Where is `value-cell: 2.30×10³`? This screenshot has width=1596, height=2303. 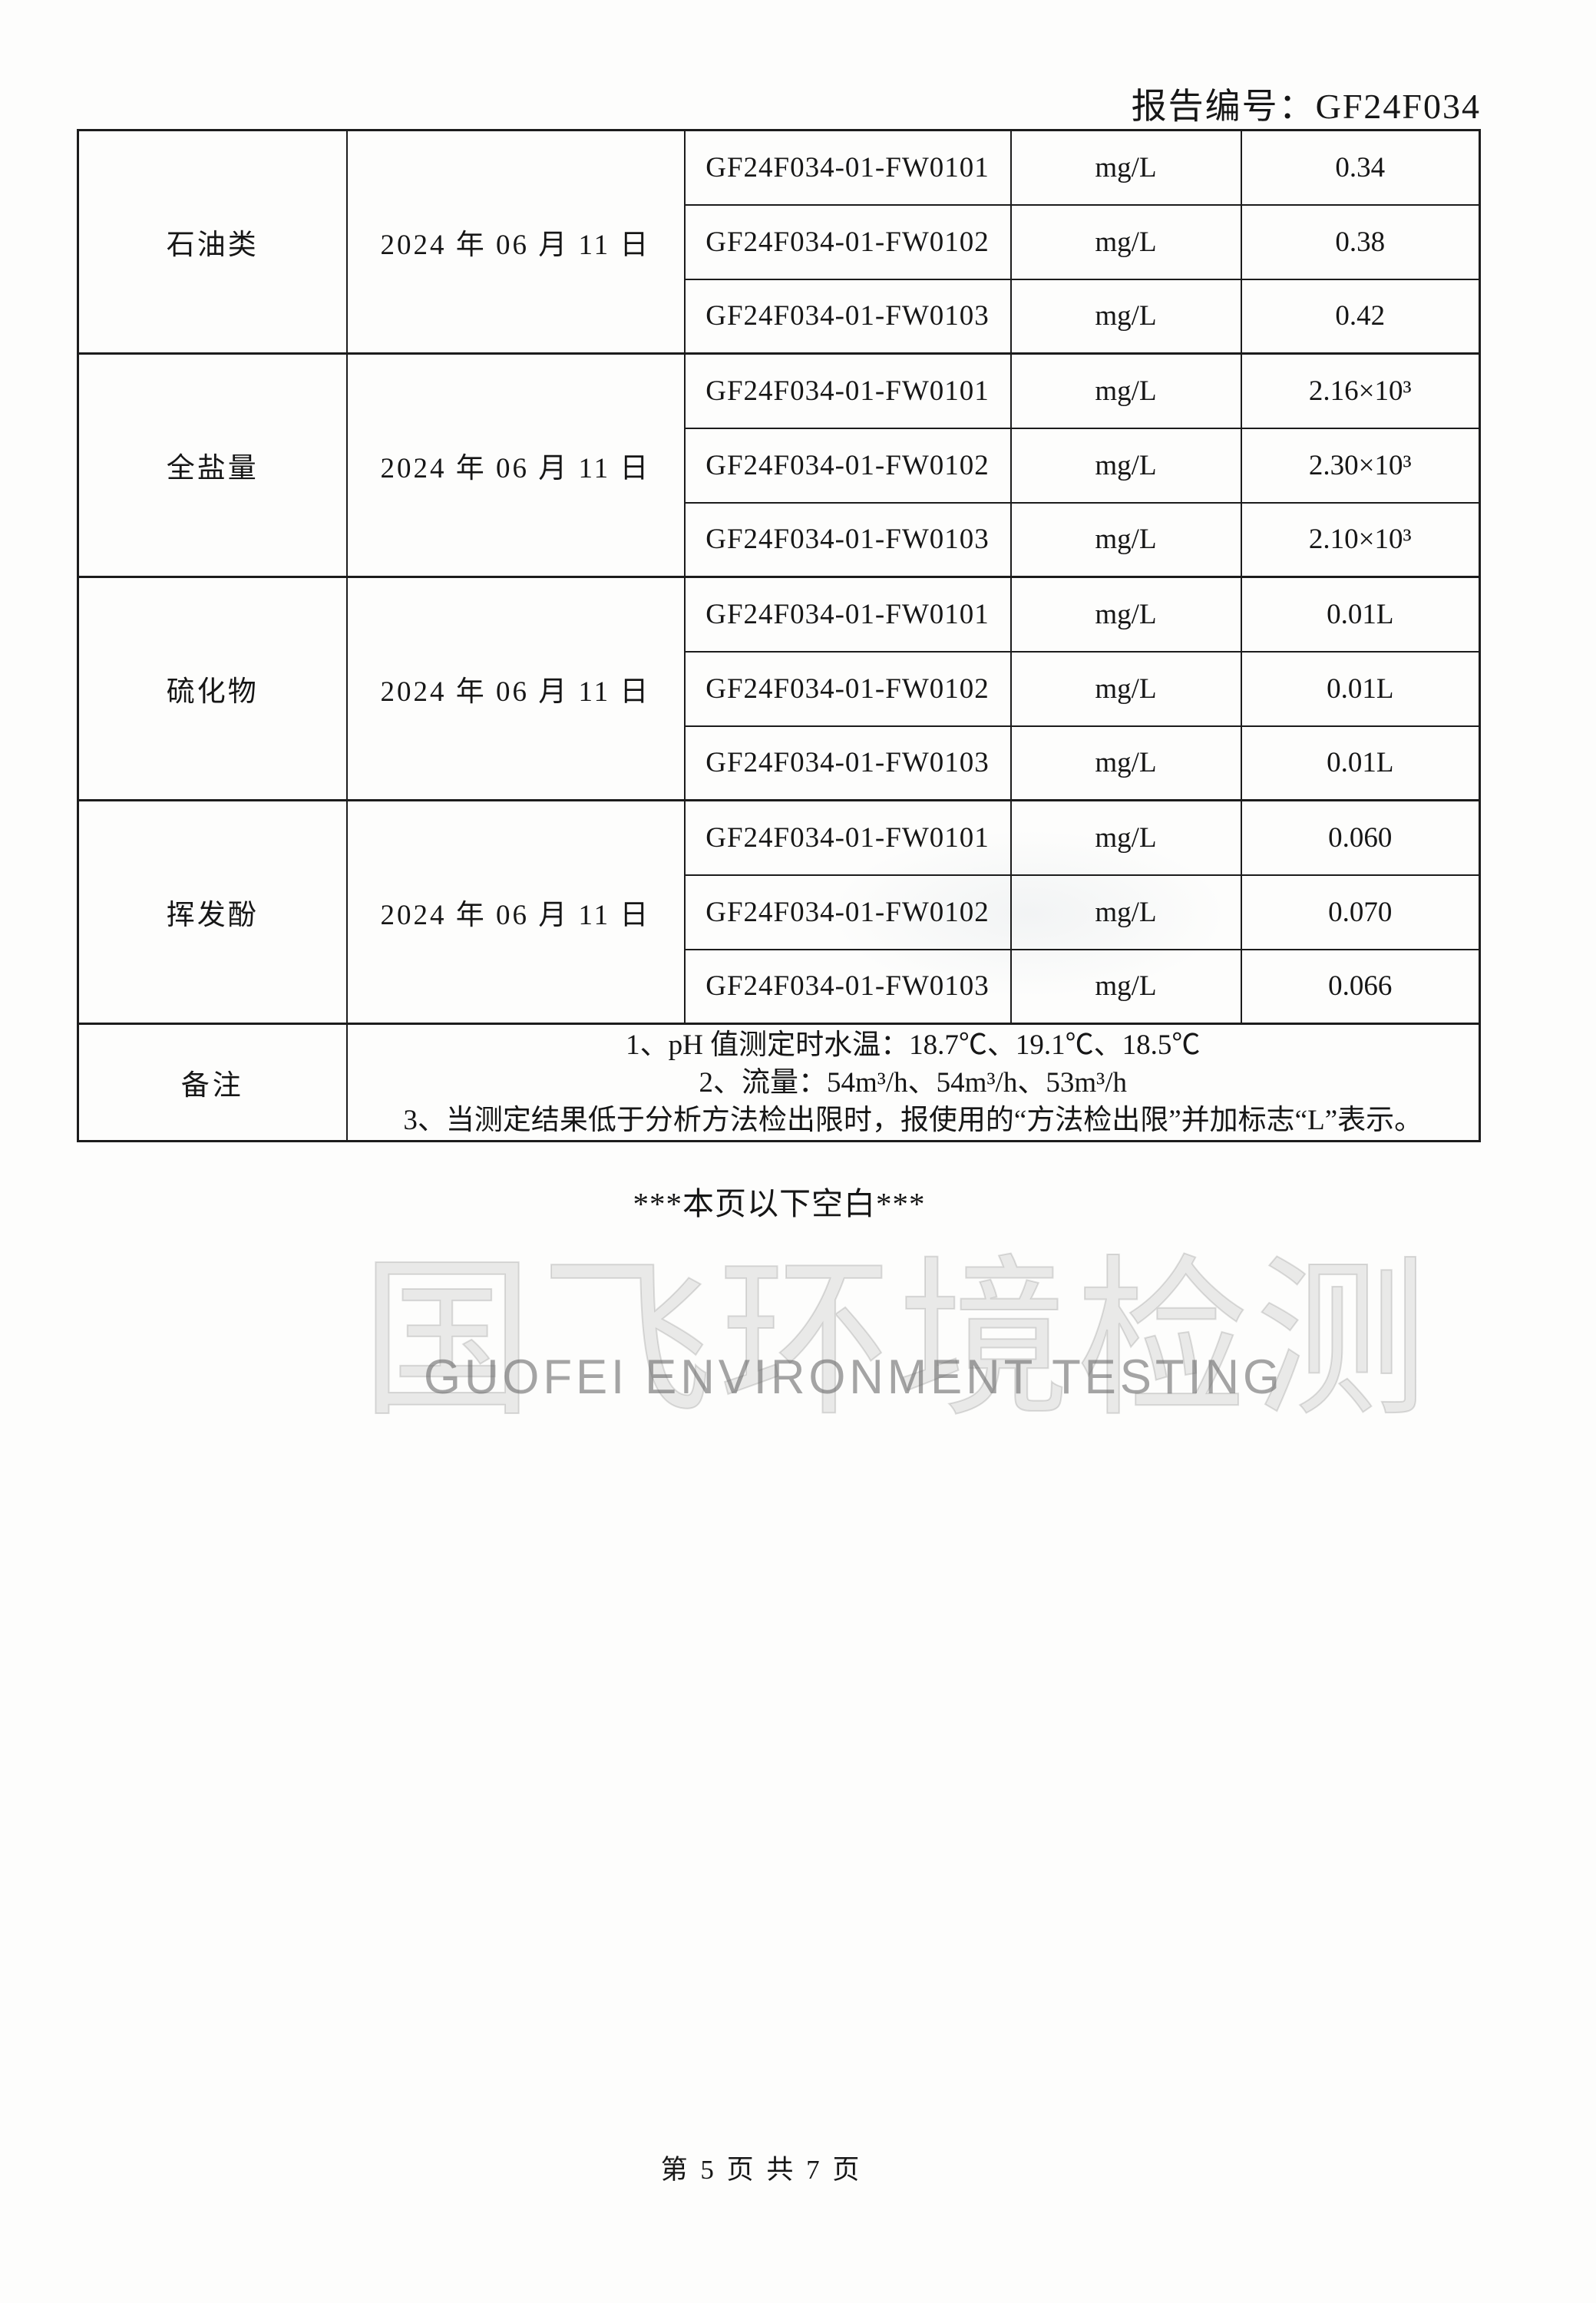 value-cell: 2.30×10³ is located at coordinates (1360, 466).